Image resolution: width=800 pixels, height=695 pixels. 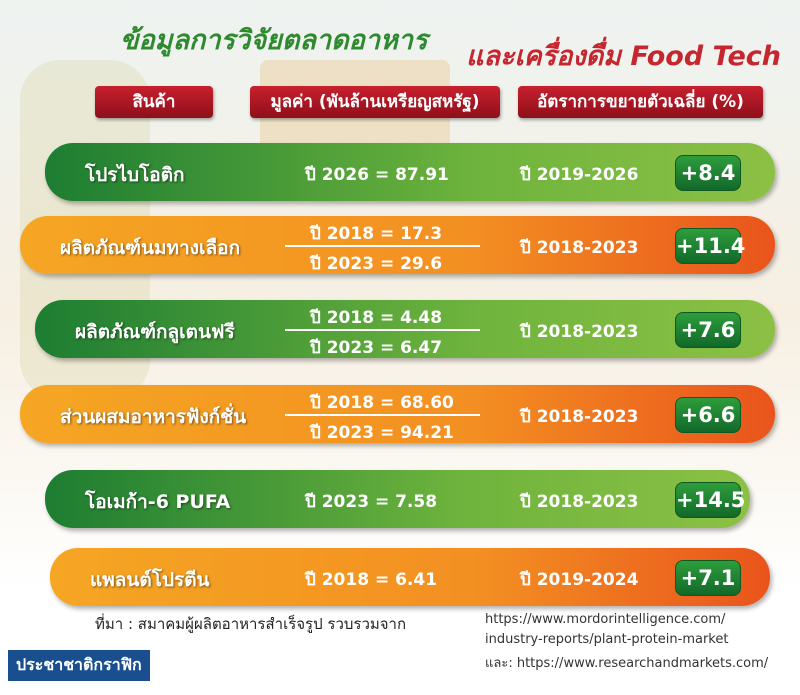 What do you see at coordinates (627, 663) in the screenshot?
I see `source-link: และ: https://www.researchandmarkets.com/` at bounding box center [627, 663].